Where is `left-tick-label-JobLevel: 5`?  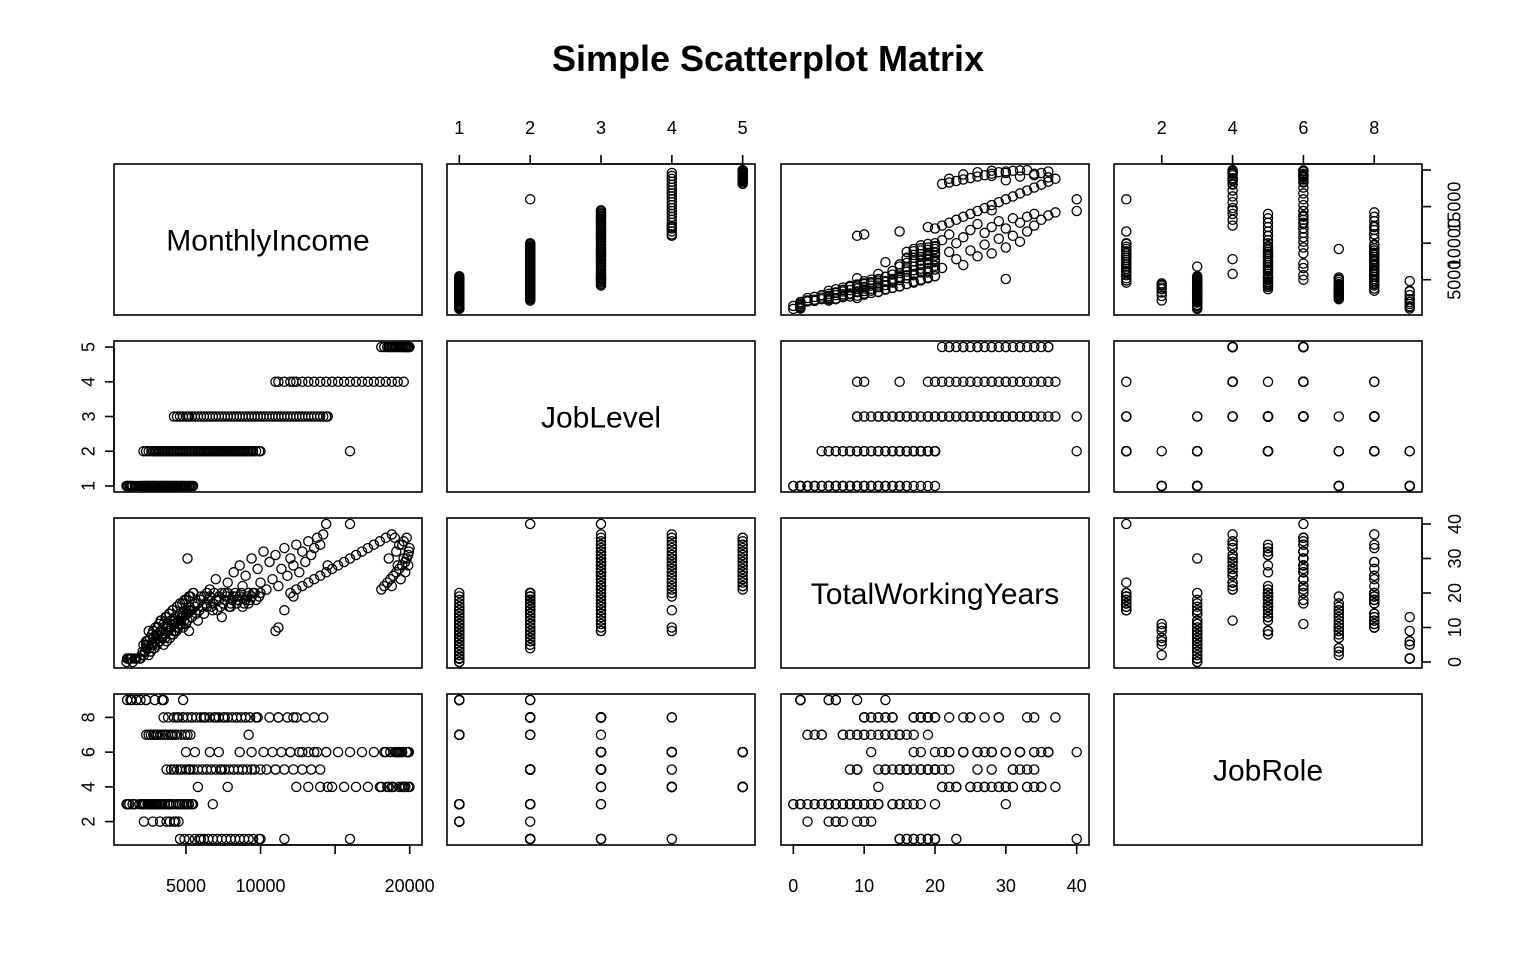 left-tick-label-JobLevel: 5 is located at coordinates (89, 347).